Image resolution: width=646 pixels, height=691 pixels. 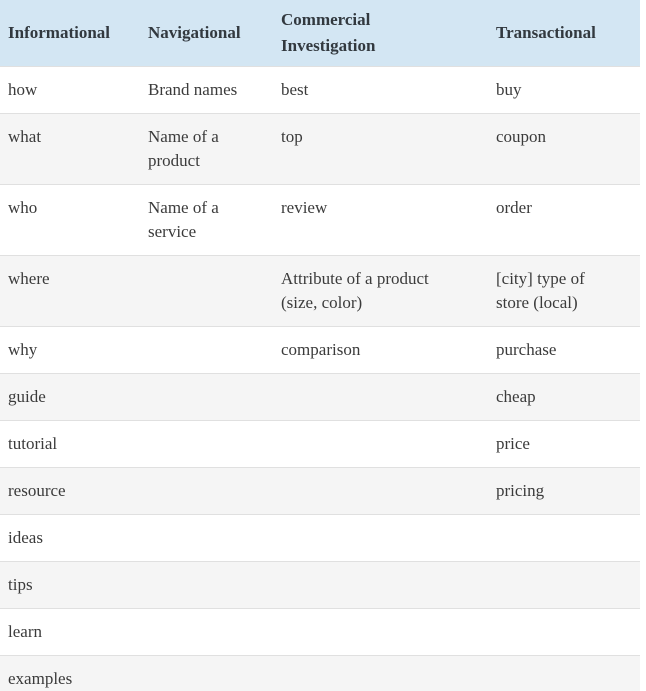 I want to click on table-row: guide cheap, so click(x=320, y=397).